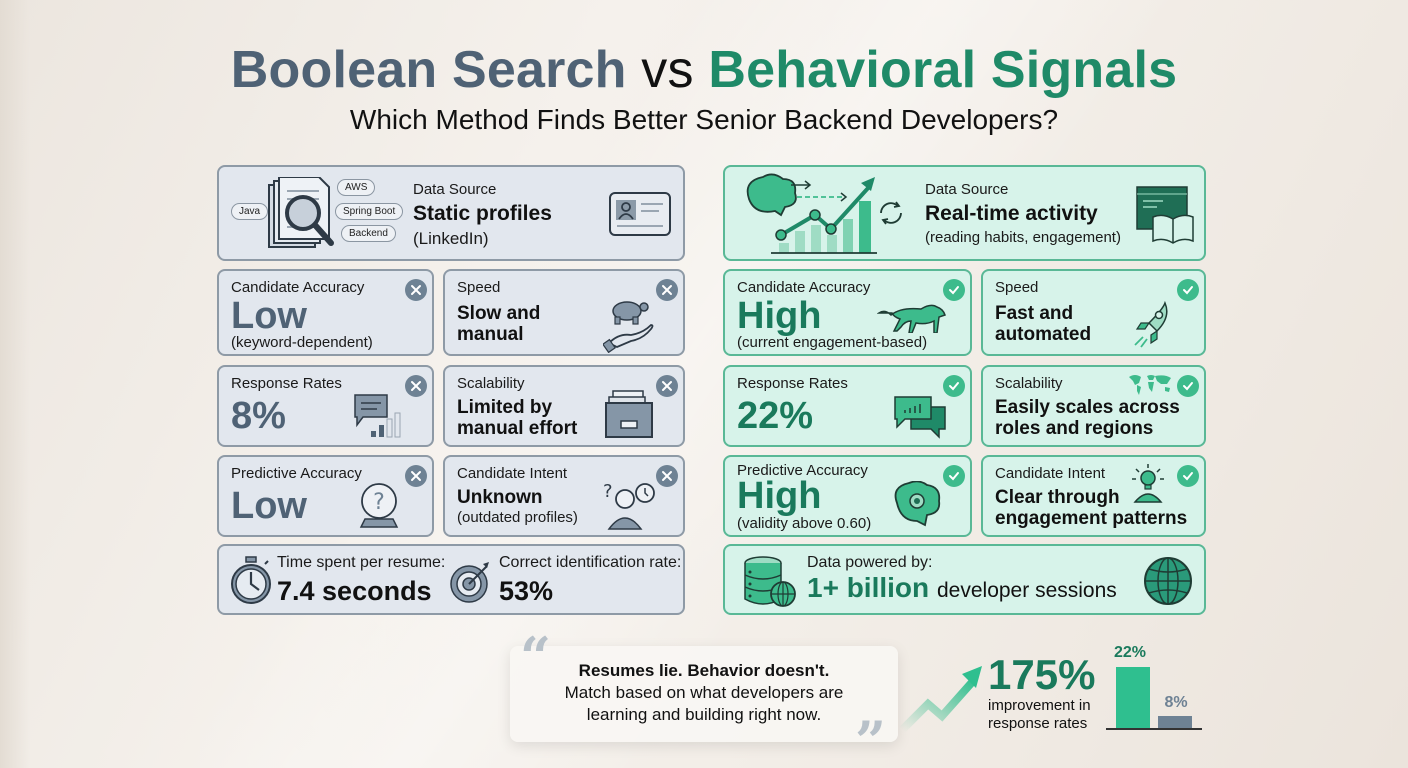 Image resolution: width=1408 pixels, height=768 pixels. Describe the element at coordinates (505, 407) in the screenshot. I see `scalability-value-line1: Limited by` at that location.